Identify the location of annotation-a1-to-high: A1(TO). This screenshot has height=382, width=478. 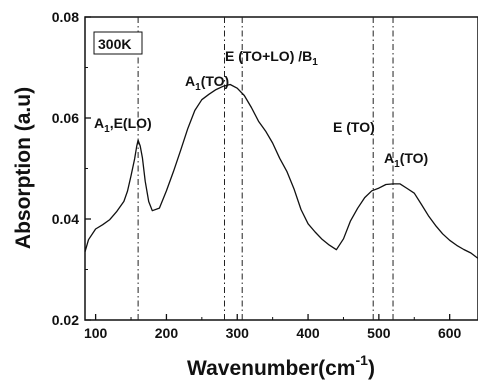
(406, 160).